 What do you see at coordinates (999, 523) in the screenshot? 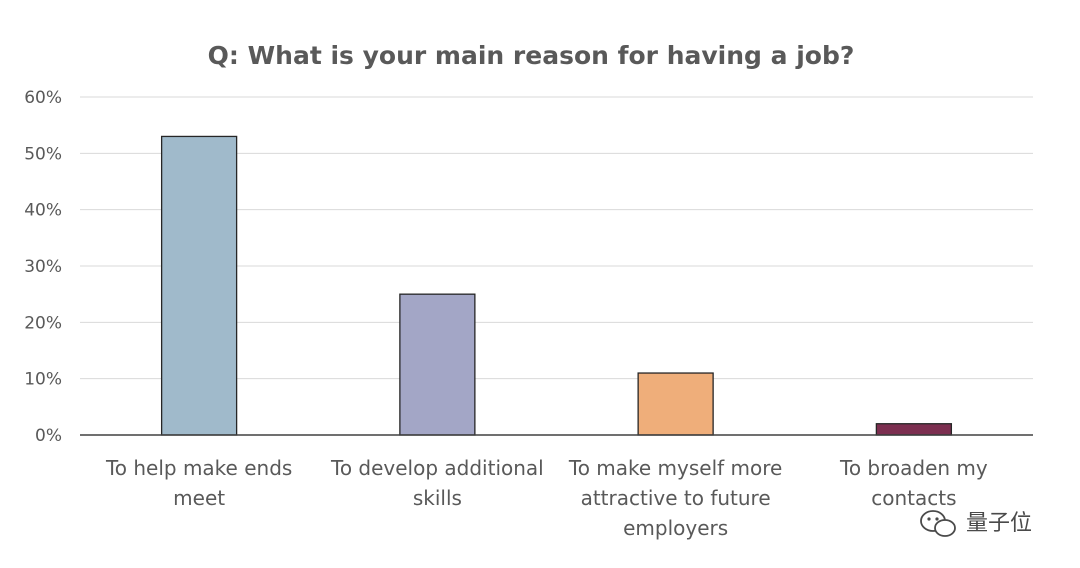
I see `watermark-text: 量子位` at bounding box center [999, 523].